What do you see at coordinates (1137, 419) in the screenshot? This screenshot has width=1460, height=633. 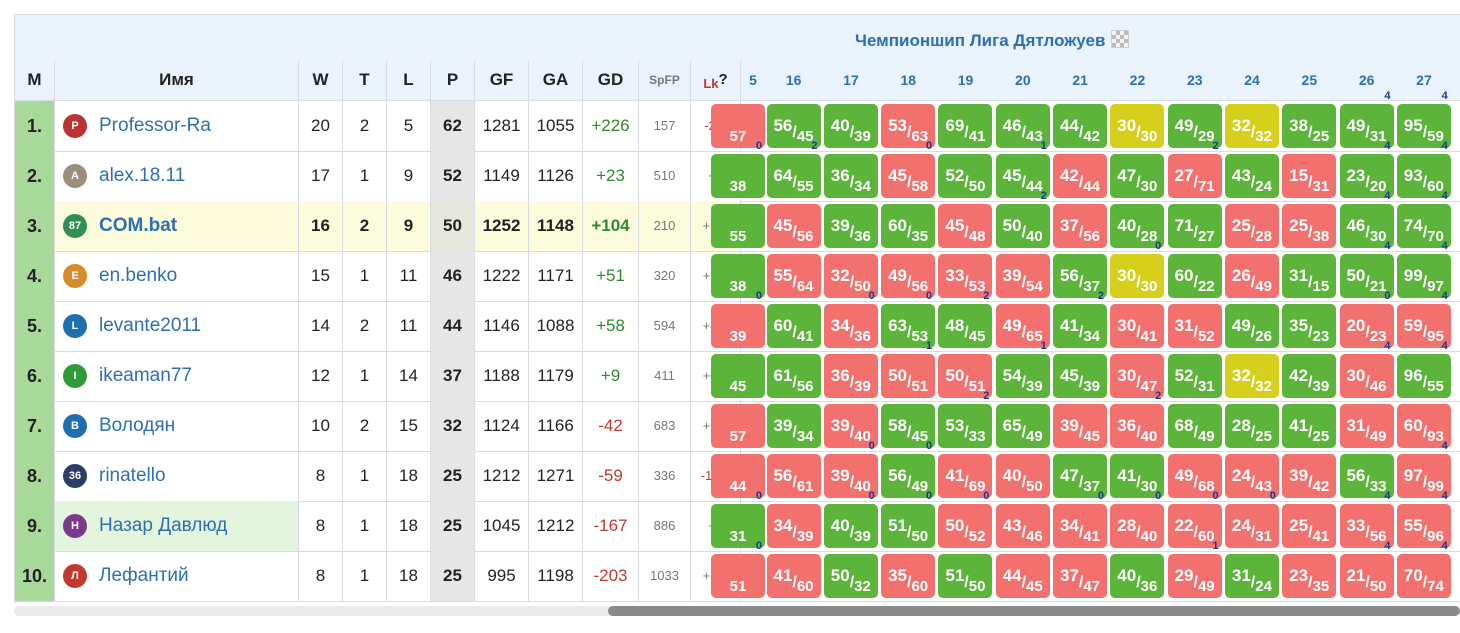 I see `match-result-badge: 36/40 2` at bounding box center [1137, 419].